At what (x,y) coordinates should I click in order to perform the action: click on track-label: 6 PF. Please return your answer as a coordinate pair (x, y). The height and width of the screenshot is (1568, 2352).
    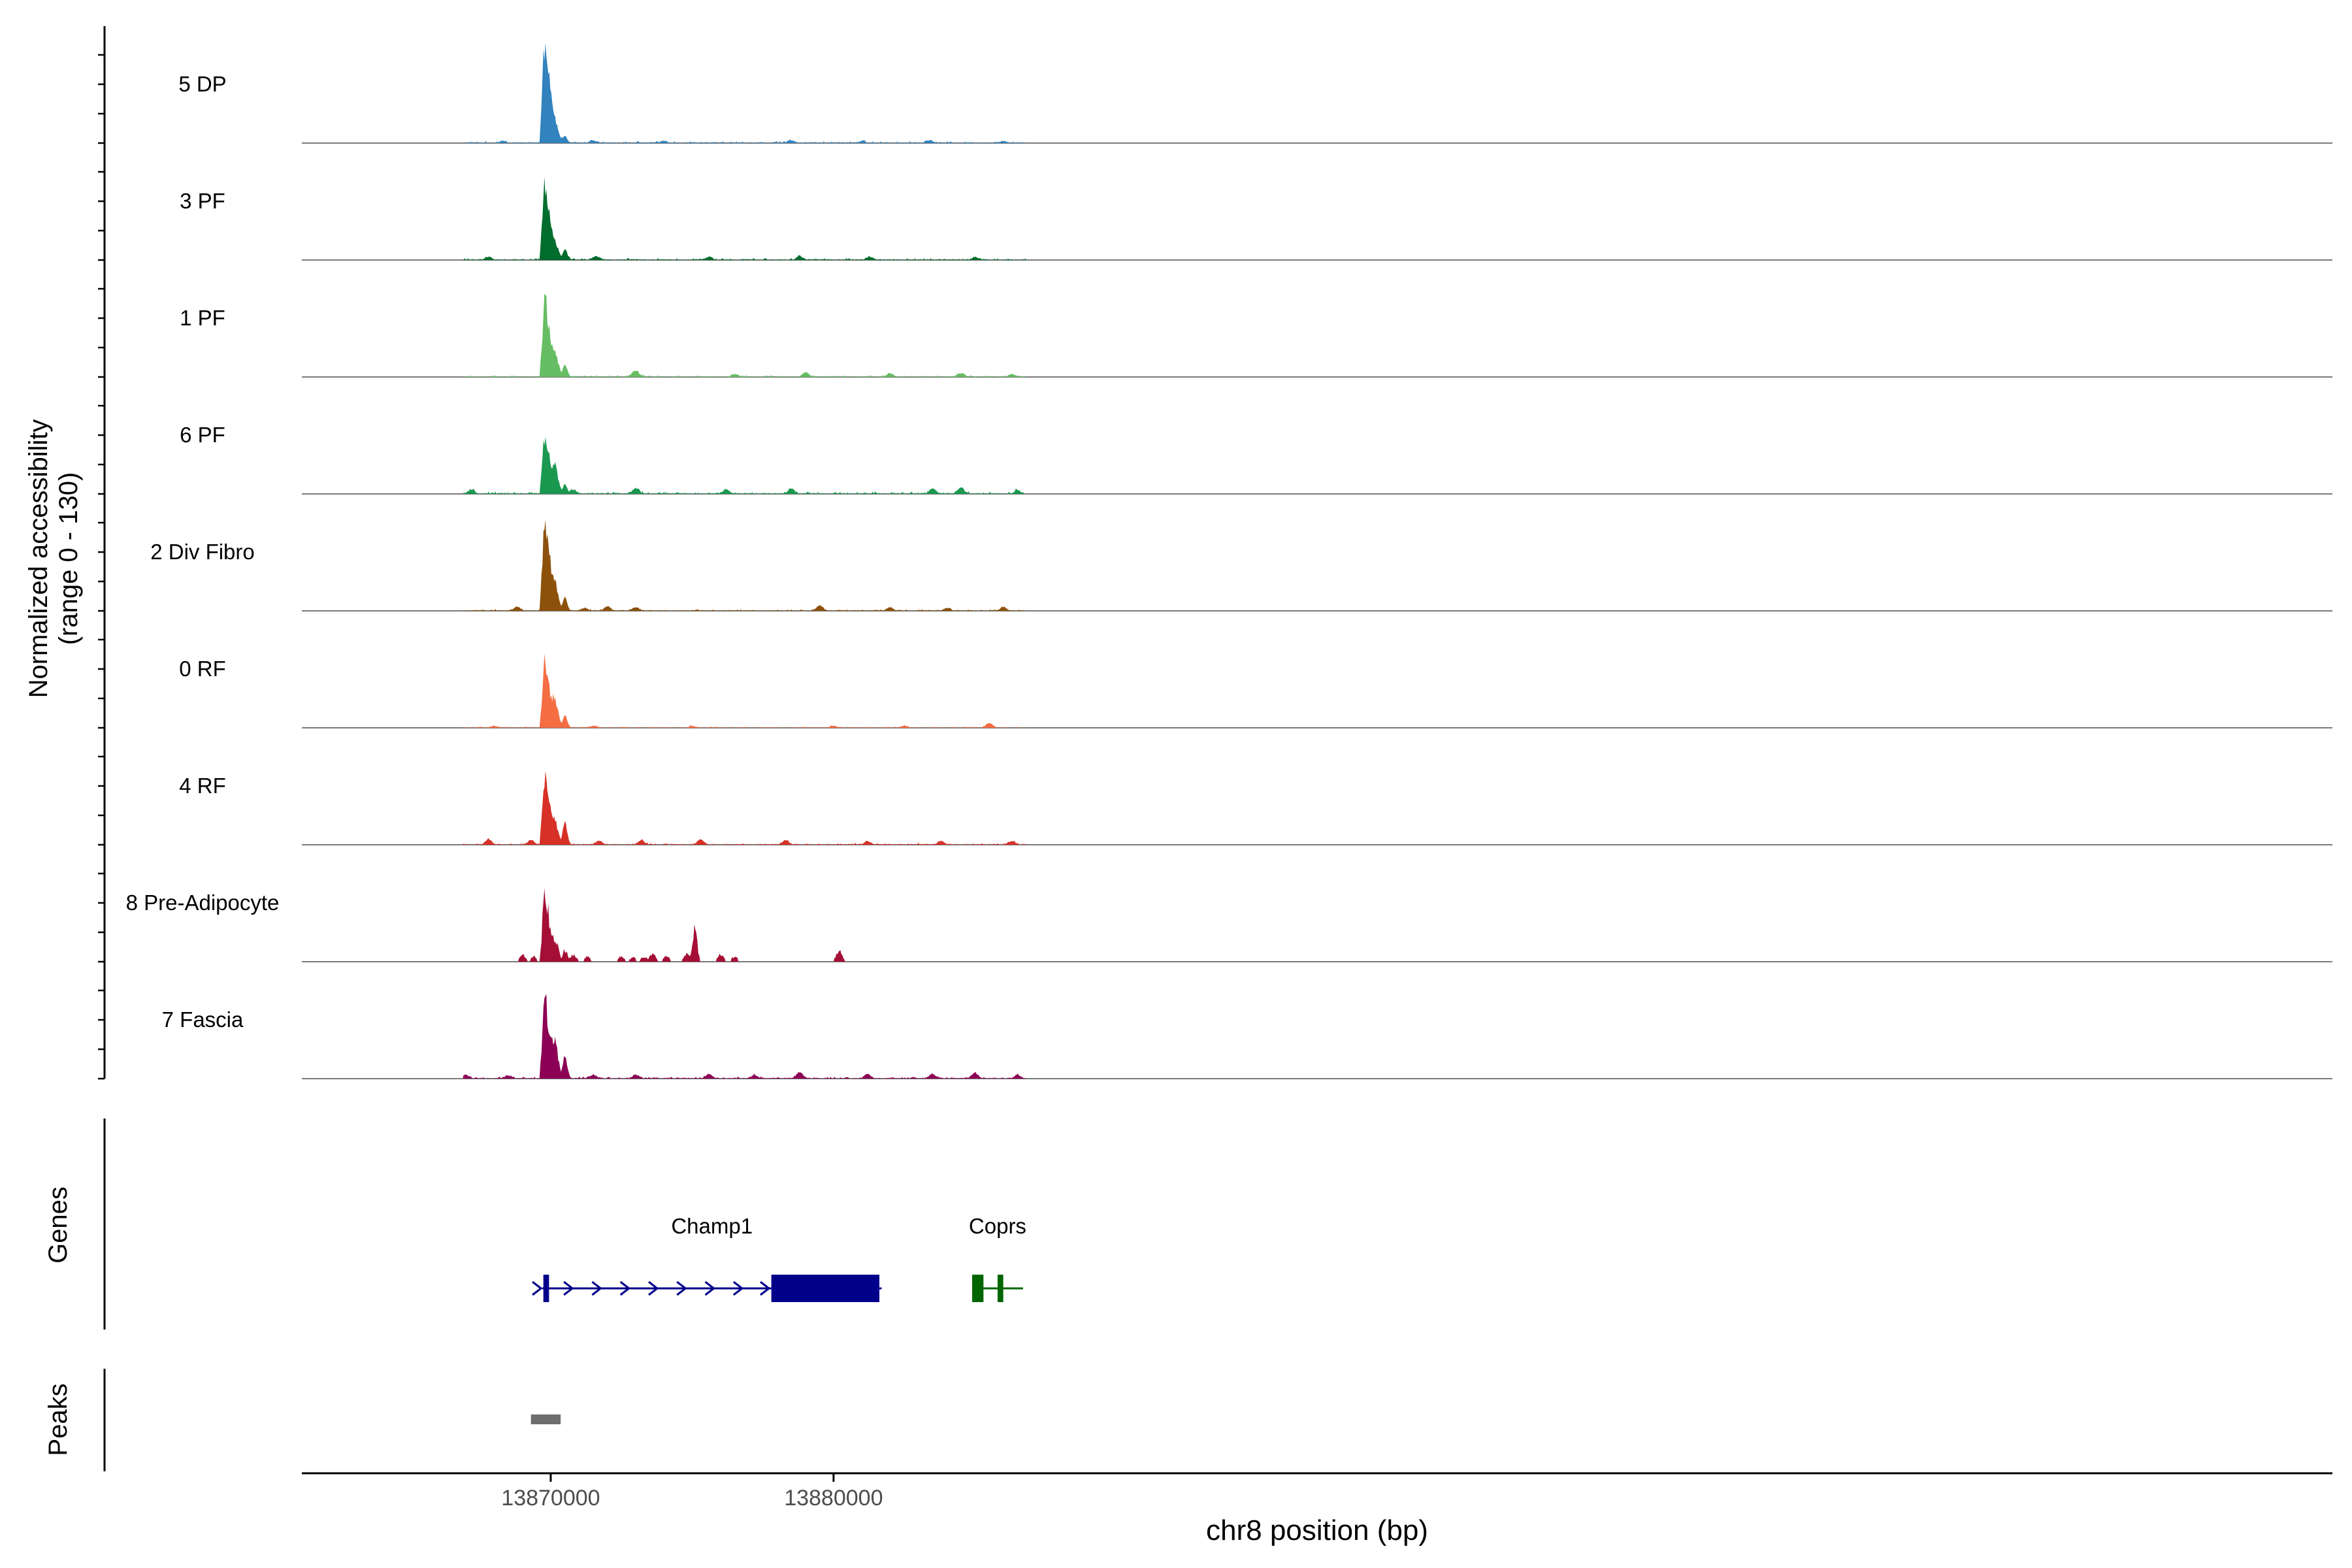
    Looking at the image, I should click on (202, 435).